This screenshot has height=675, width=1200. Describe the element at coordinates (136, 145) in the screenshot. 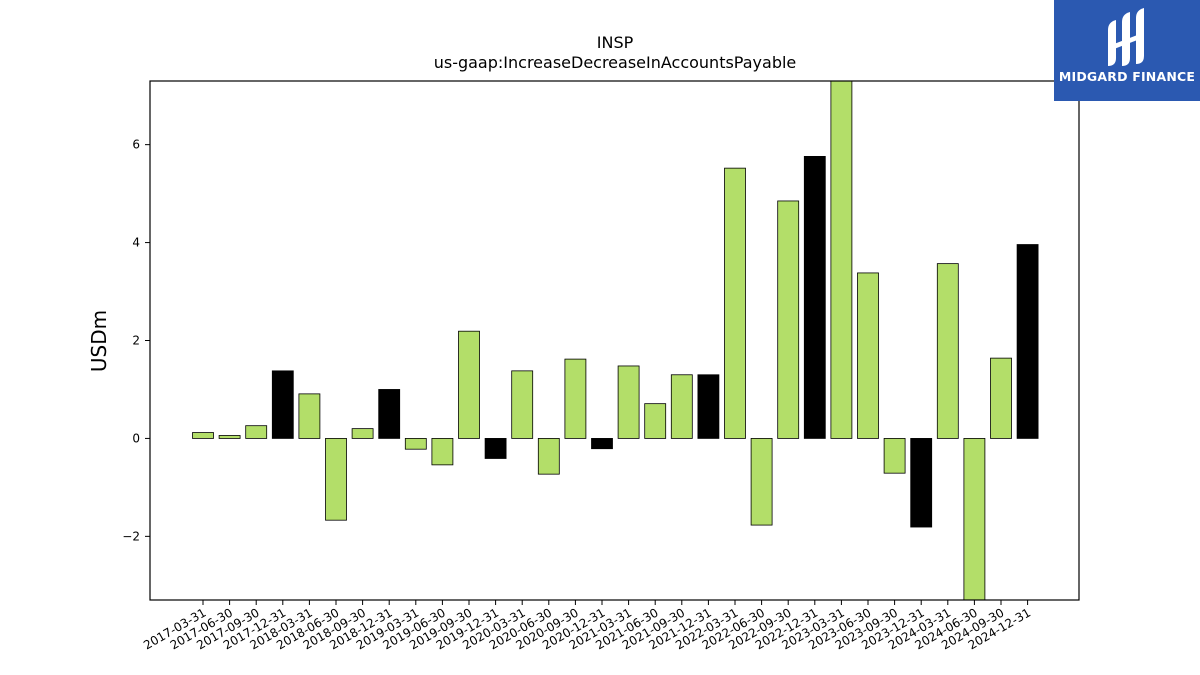

I see `y-tick-label: 6` at that location.